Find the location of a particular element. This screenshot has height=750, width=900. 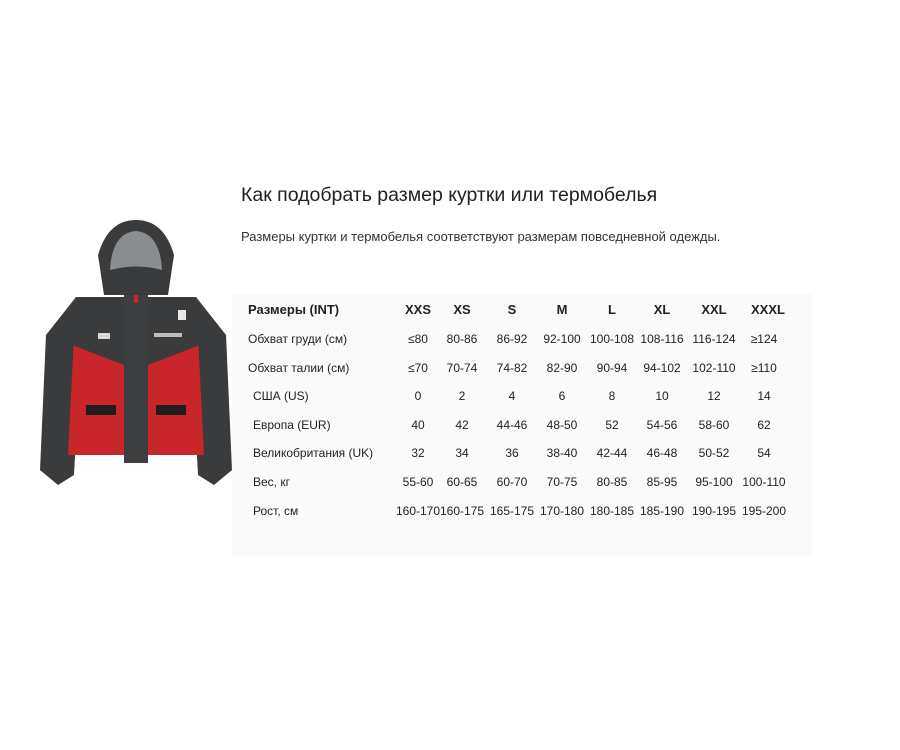

table-cell: 52 is located at coordinates (612, 425).